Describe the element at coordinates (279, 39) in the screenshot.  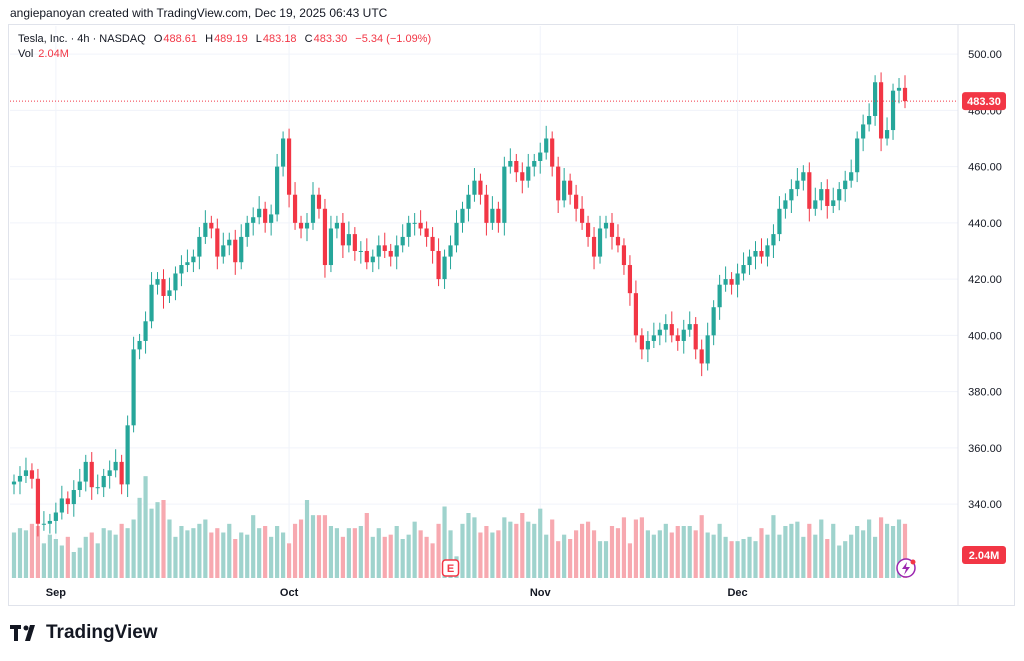
I see `legend-low-value: 483.18` at that location.